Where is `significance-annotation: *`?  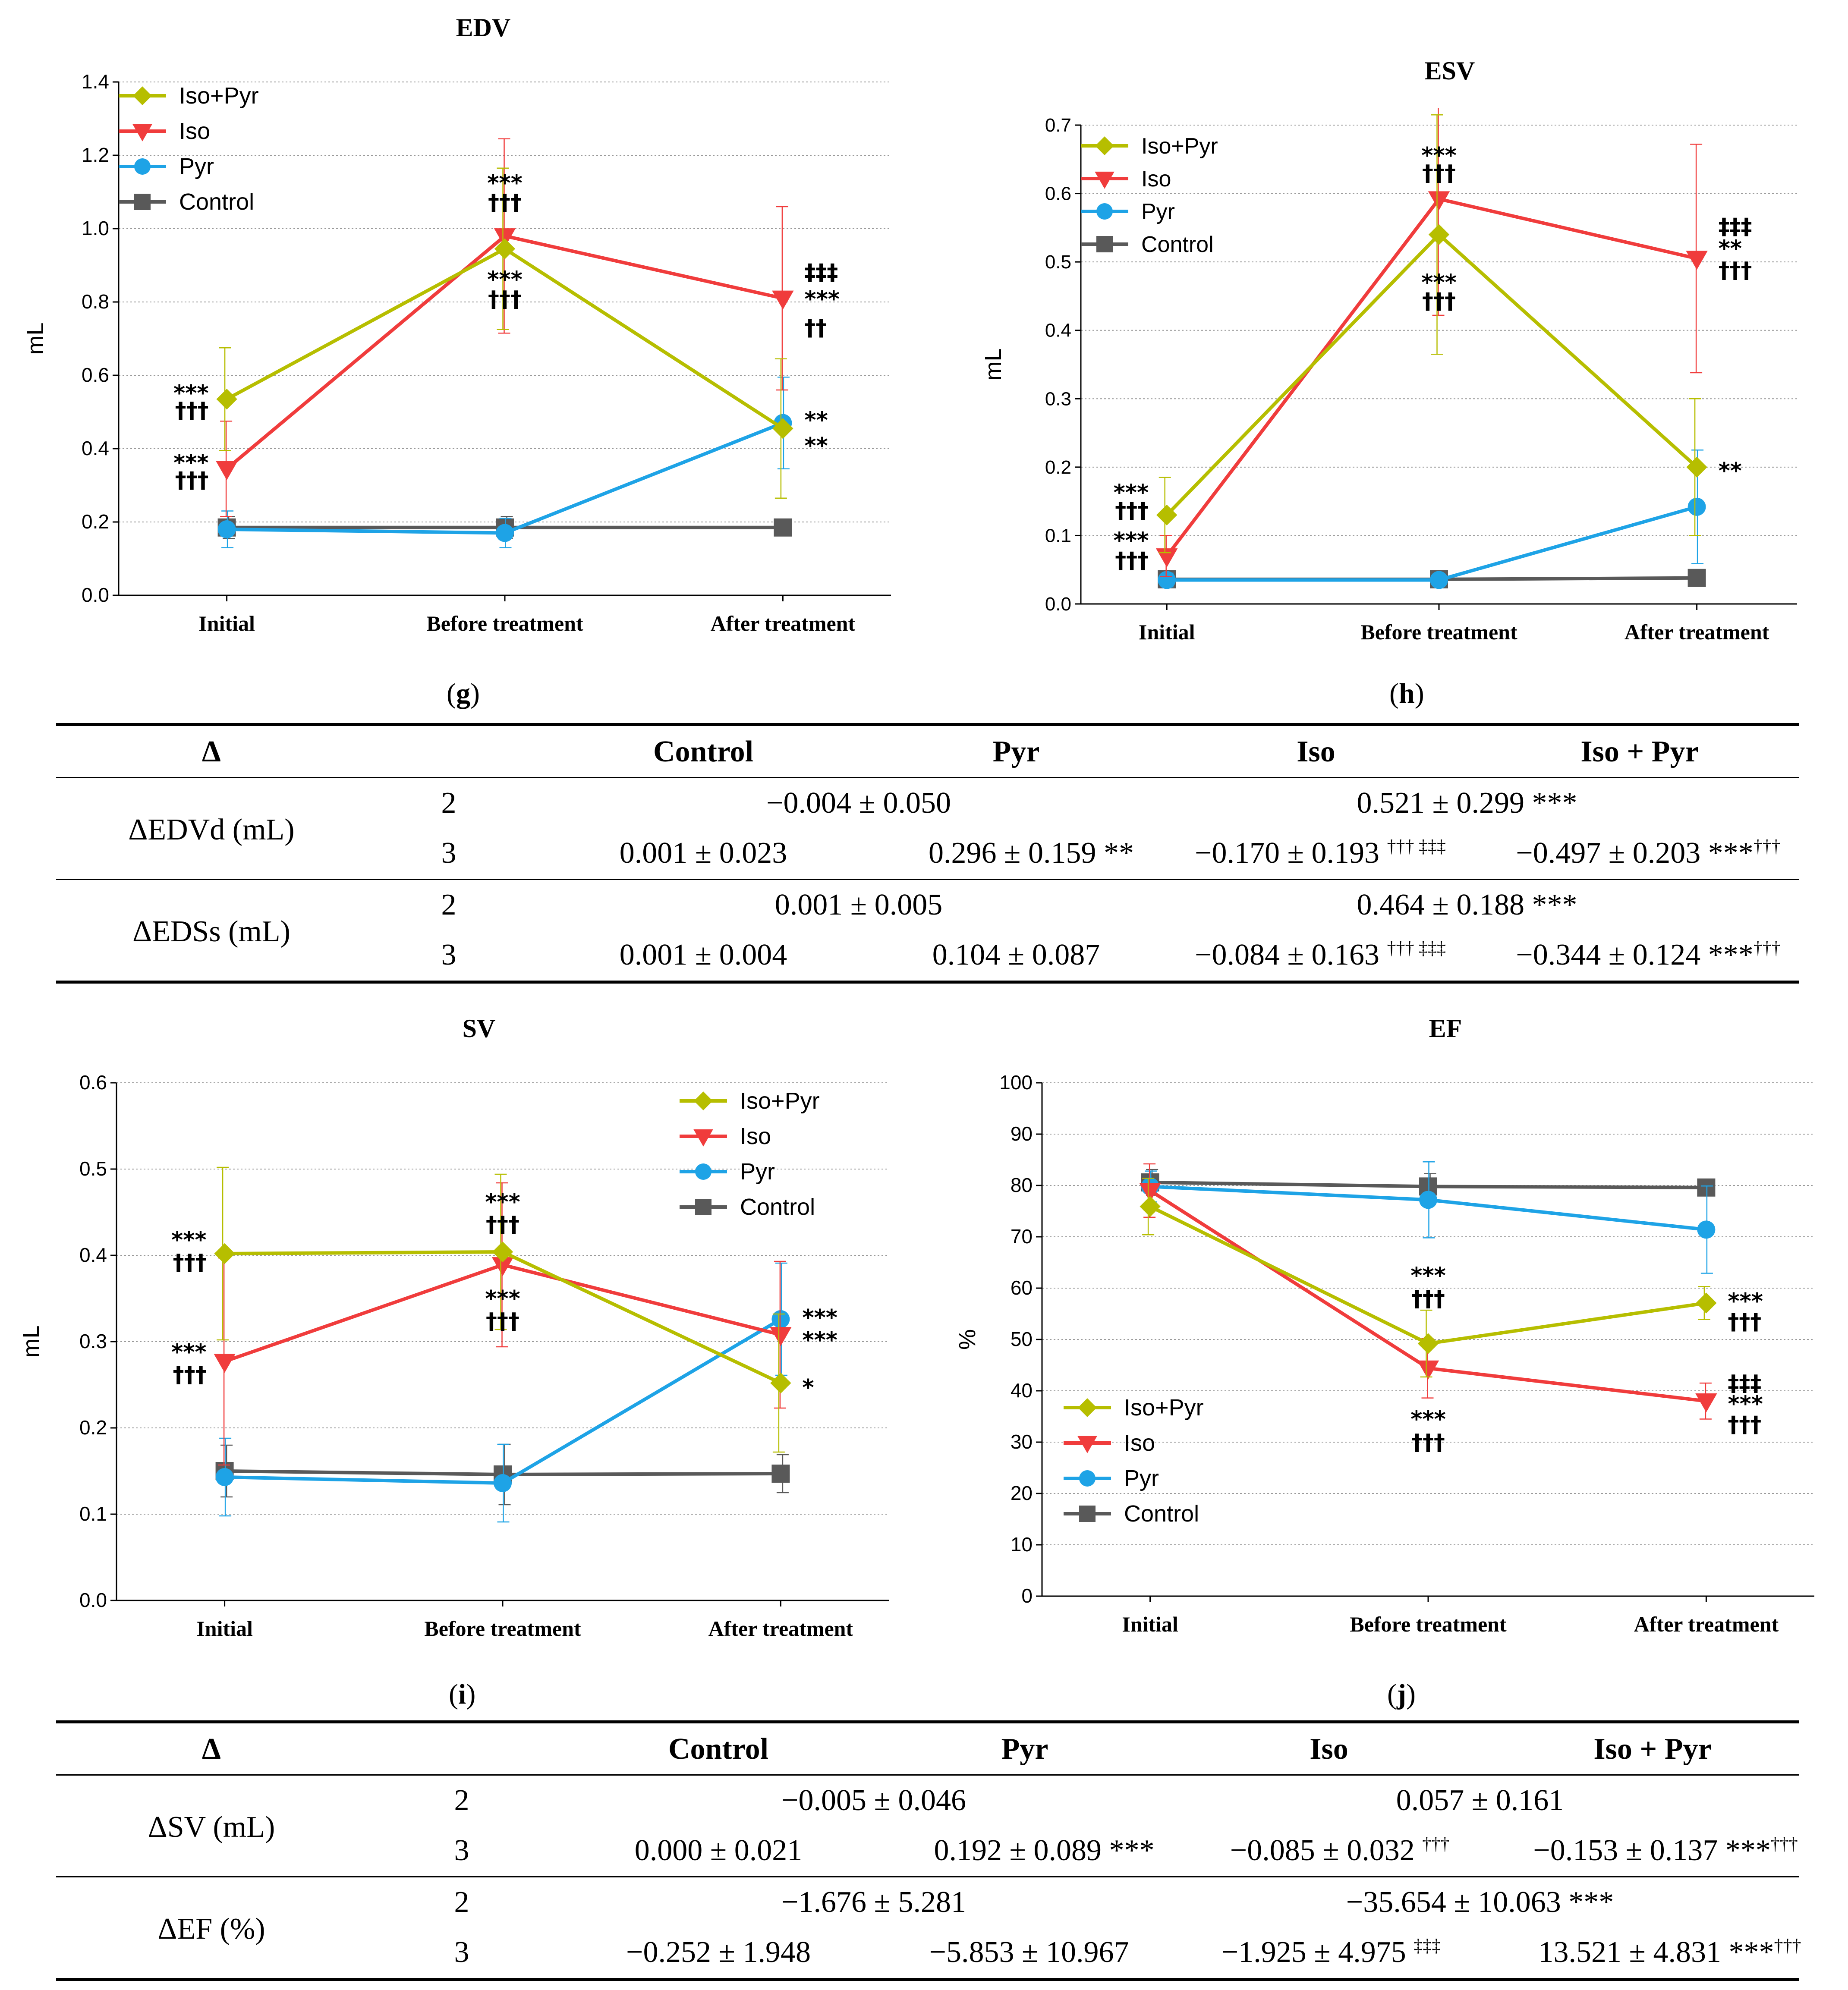
significance-annotation: * is located at coordinates (808, 1388).